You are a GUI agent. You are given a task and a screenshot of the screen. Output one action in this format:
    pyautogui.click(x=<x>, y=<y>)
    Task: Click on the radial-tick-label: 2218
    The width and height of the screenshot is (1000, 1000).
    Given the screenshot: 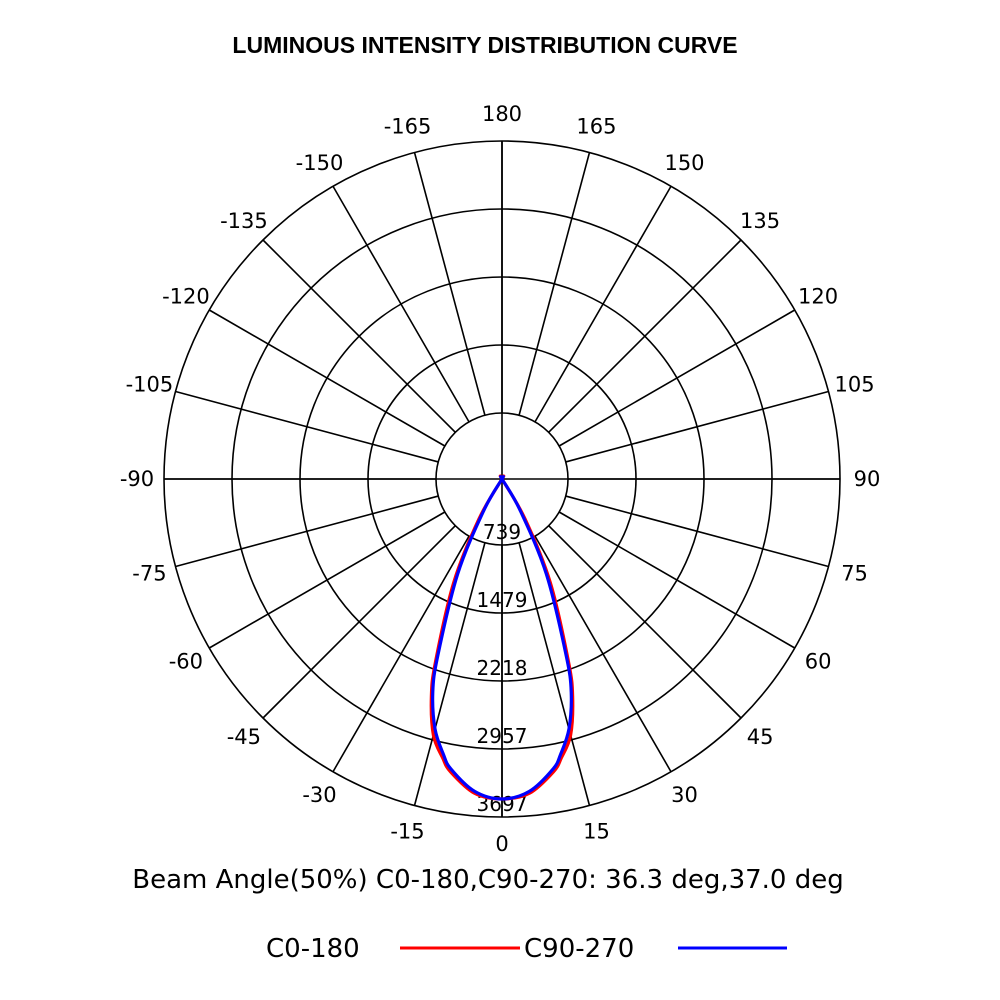 What is the action you would take?
    pyautogui.click(x=502, y=668)
    